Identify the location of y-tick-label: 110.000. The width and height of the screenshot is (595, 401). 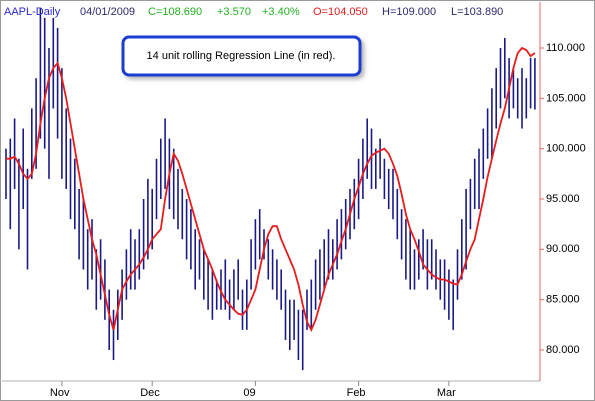
(565, 48).